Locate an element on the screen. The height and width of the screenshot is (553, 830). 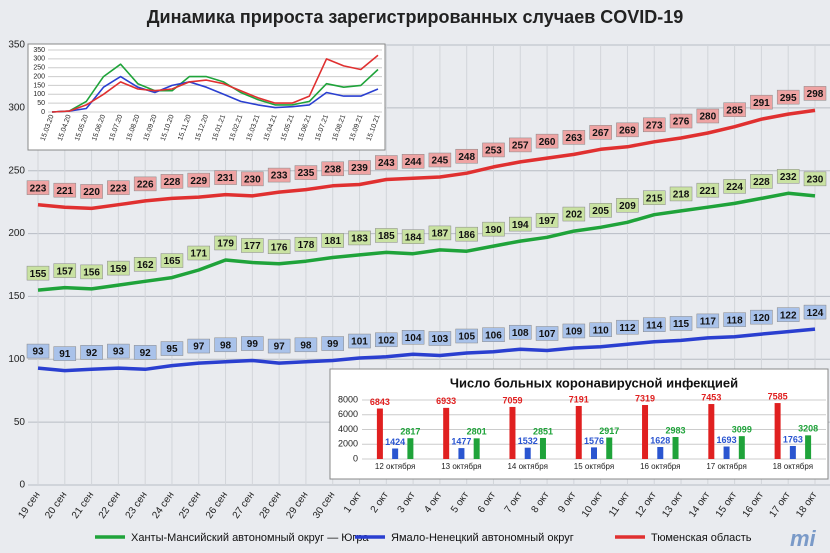
x-tick-label: 13 октября is located at coordinates (461, 466).